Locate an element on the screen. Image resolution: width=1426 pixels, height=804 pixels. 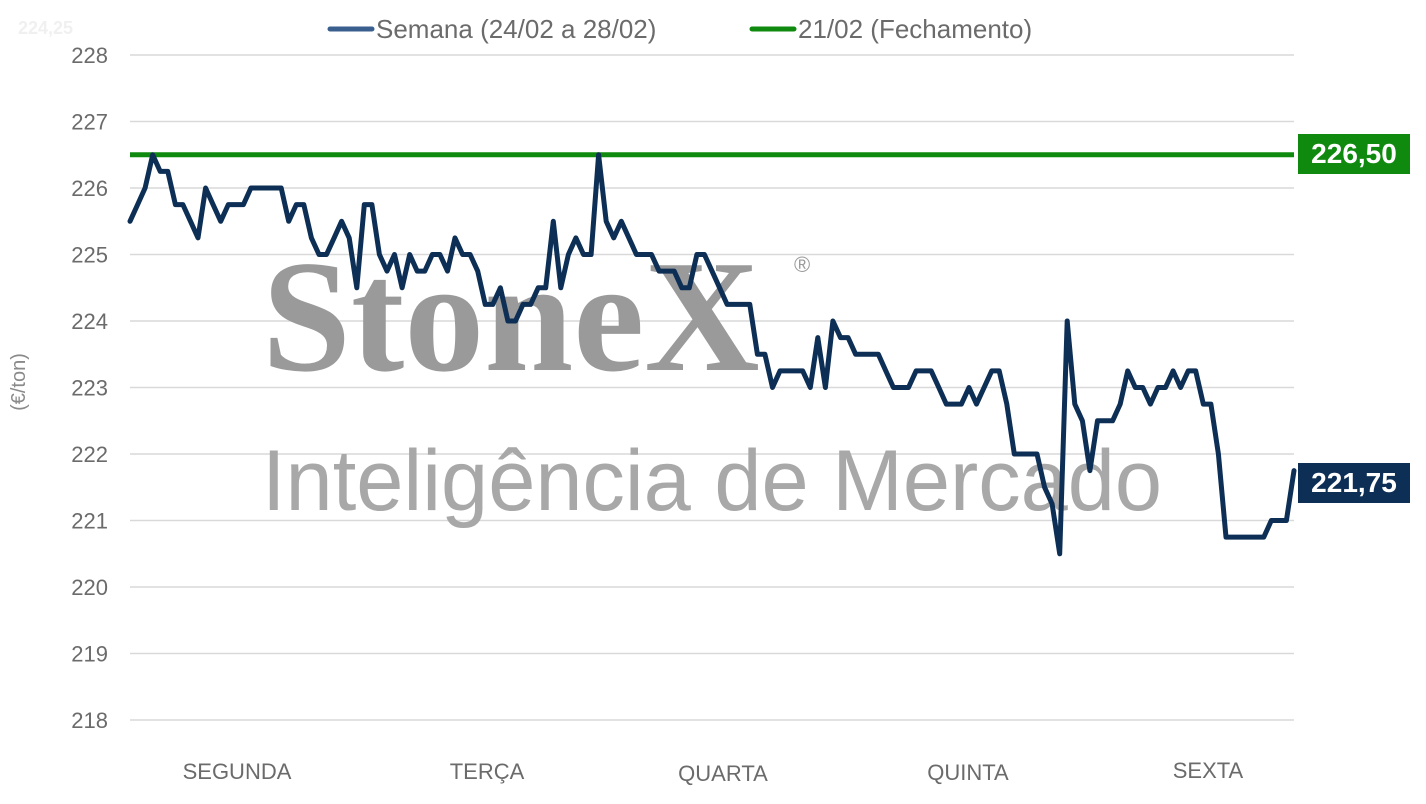
faint-corner-text: 224,25 is located at coordinates (45, 28).